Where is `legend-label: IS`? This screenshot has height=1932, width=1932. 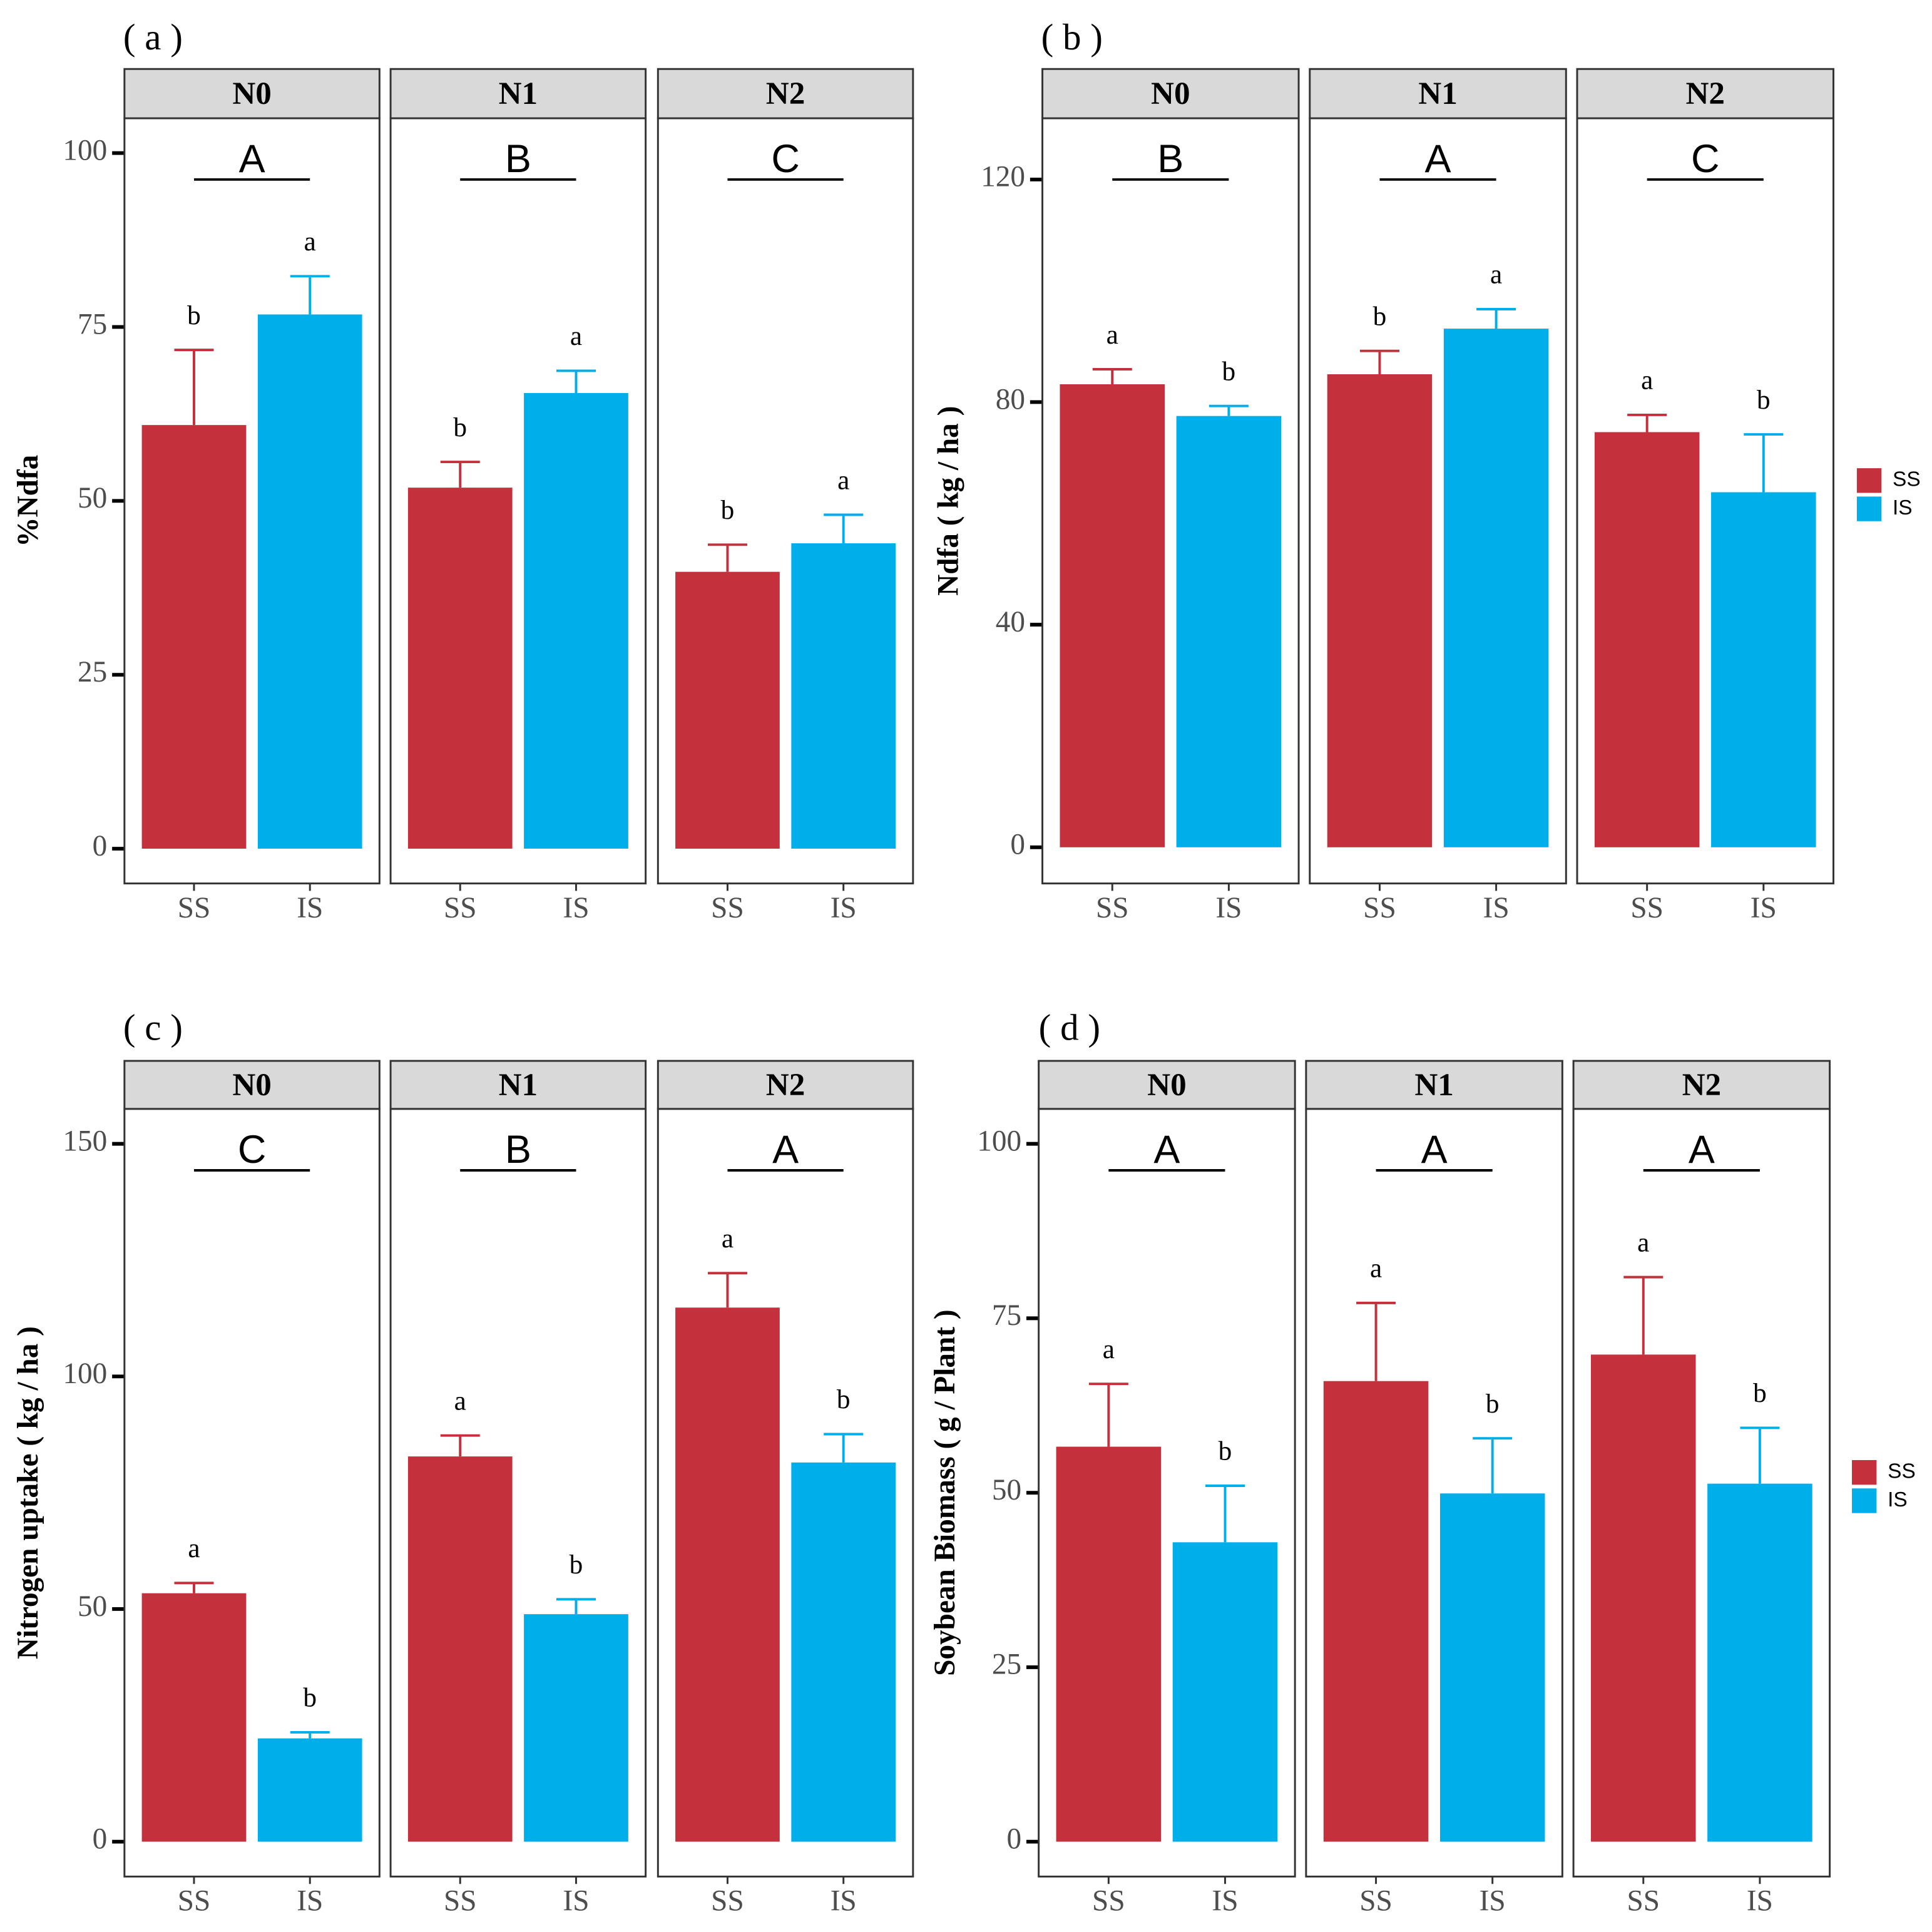
legend-label: IS is located at coordinates (1898, 1500).